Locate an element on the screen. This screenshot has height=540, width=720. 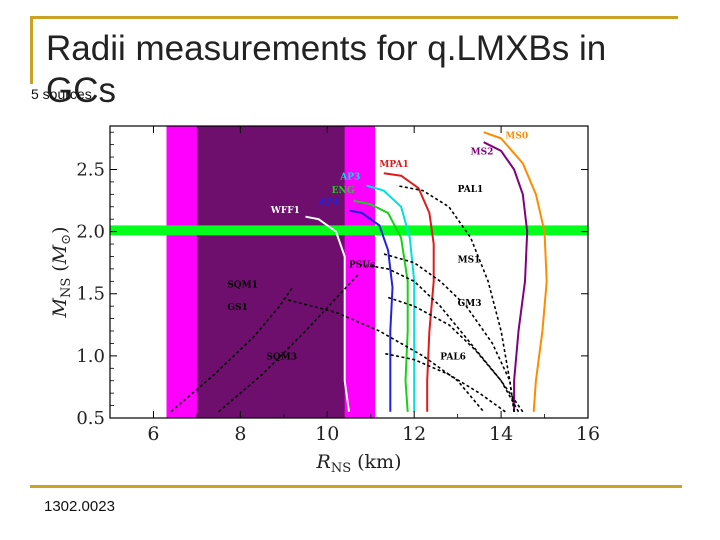
curve-eng is located at coordinates (381, 305).